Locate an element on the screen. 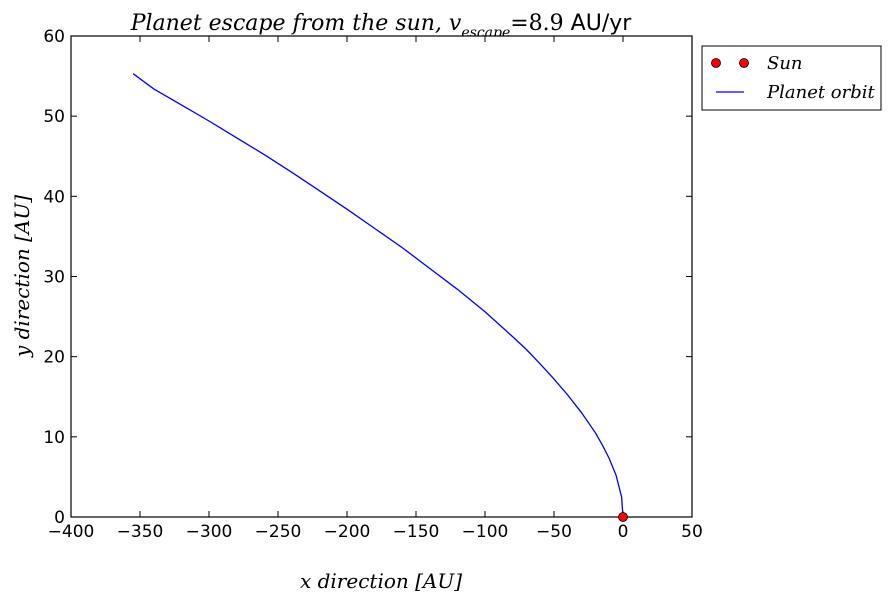 The height and width of the screenshot is (605, 890). x-tick-label-6: −100 is located at coordinates (485, 532).